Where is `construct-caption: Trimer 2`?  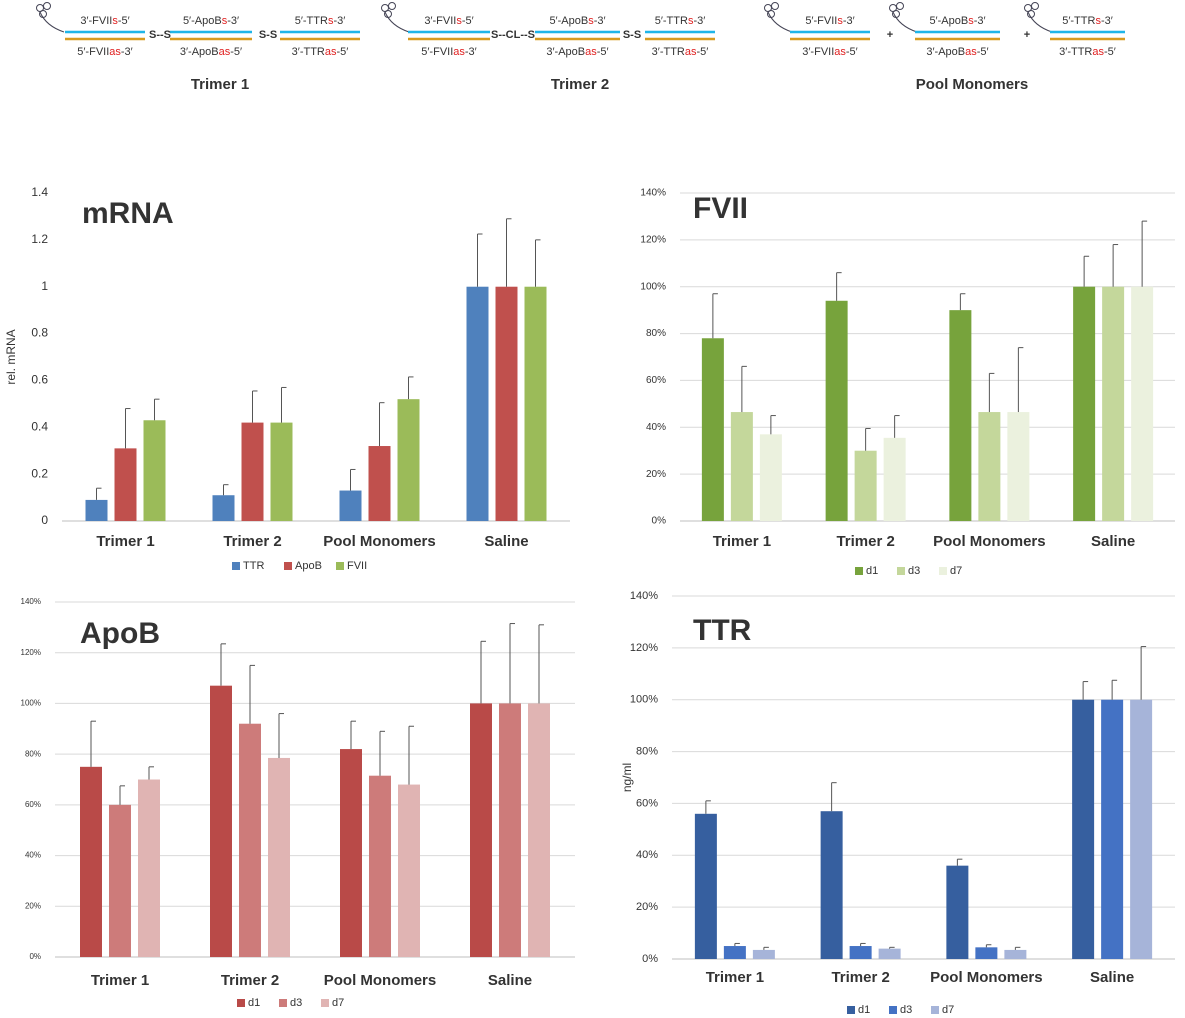
construct-caption: Trimer 2 is located at coordinates (580, 84).